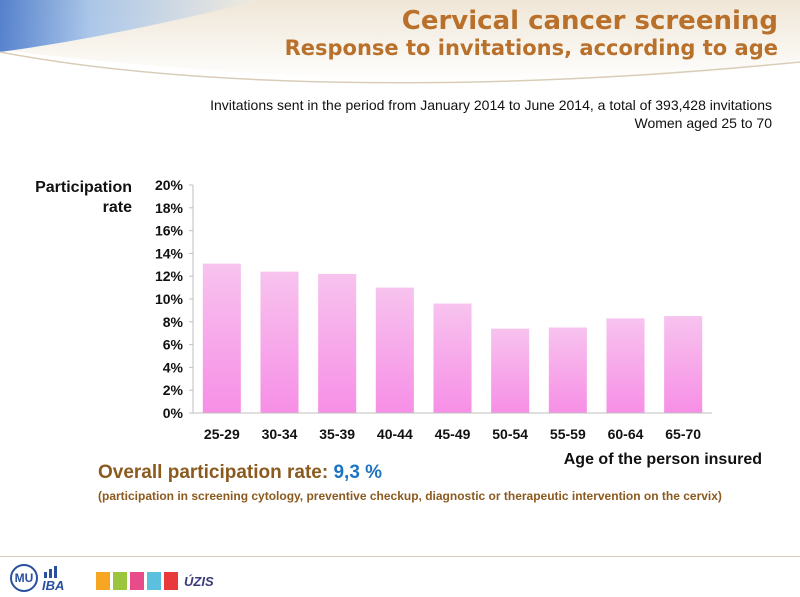 The height and width of the screenshot is (597, 800). I want to click on overall-participation: Overall participation rate: 9,3 %, so click(240, 473).